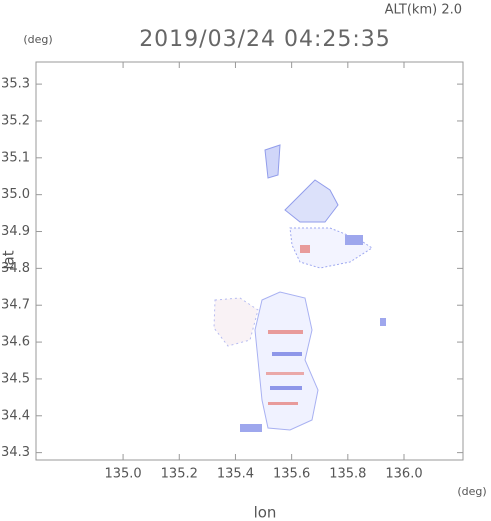 This screenshot has width=491, height=521. Describe the element at coordinates (347, 474) in the screenshot. I see `x-tick-label: 135.8` at that location.